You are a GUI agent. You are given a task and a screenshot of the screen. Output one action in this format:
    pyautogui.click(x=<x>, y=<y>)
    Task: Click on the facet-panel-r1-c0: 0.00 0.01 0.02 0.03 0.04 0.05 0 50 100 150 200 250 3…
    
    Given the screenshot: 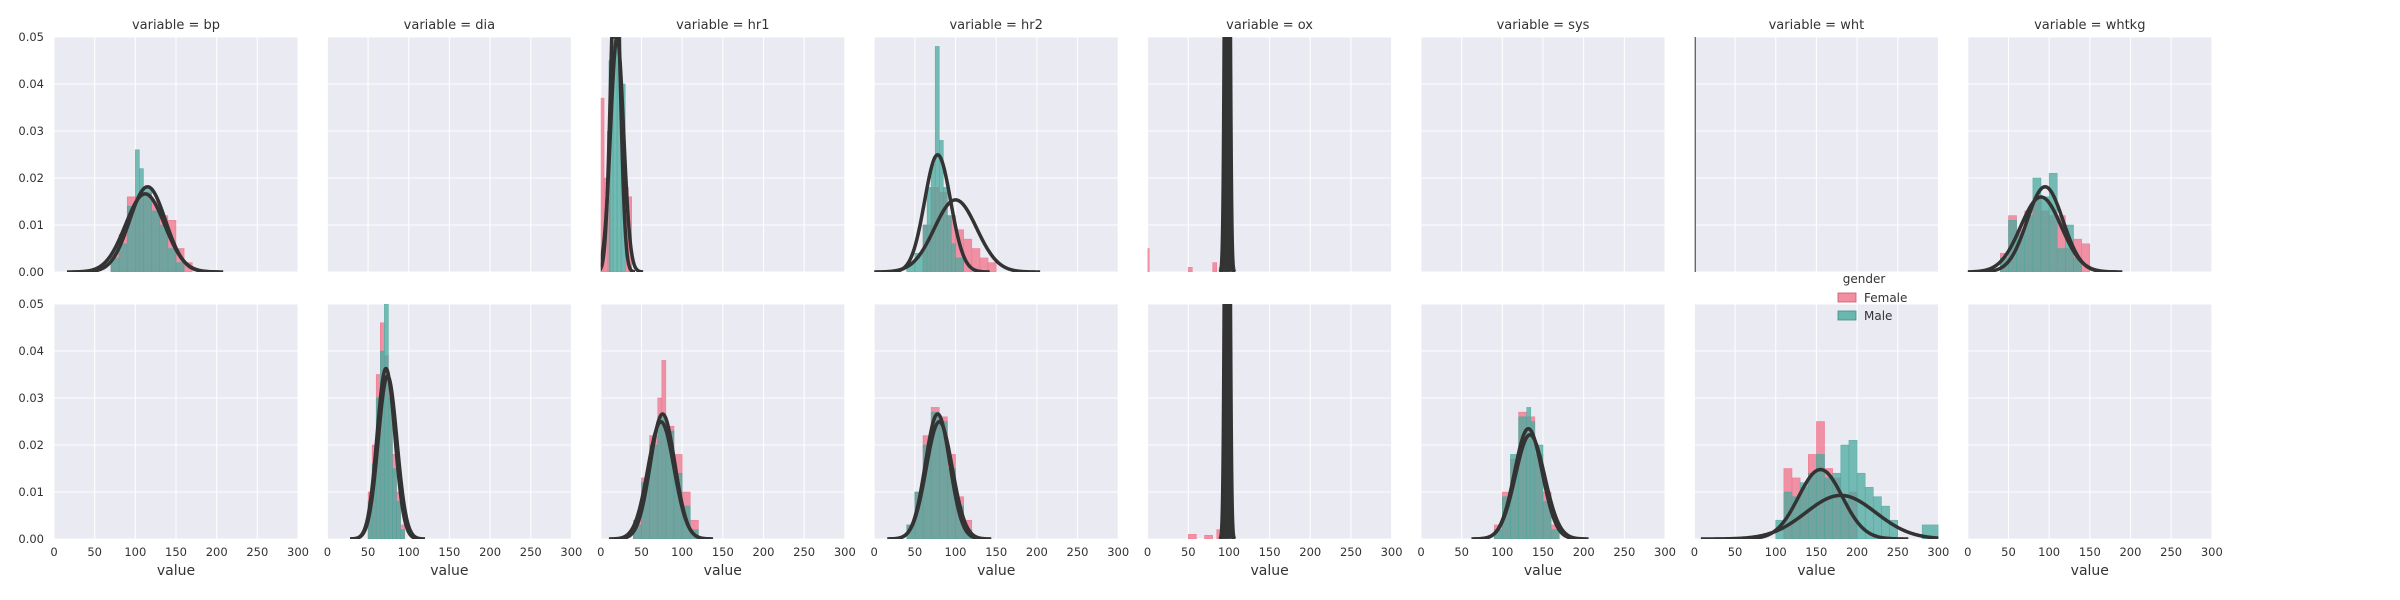 What is the action you would take?
    pyautogui.click(x=163, y=438)
    